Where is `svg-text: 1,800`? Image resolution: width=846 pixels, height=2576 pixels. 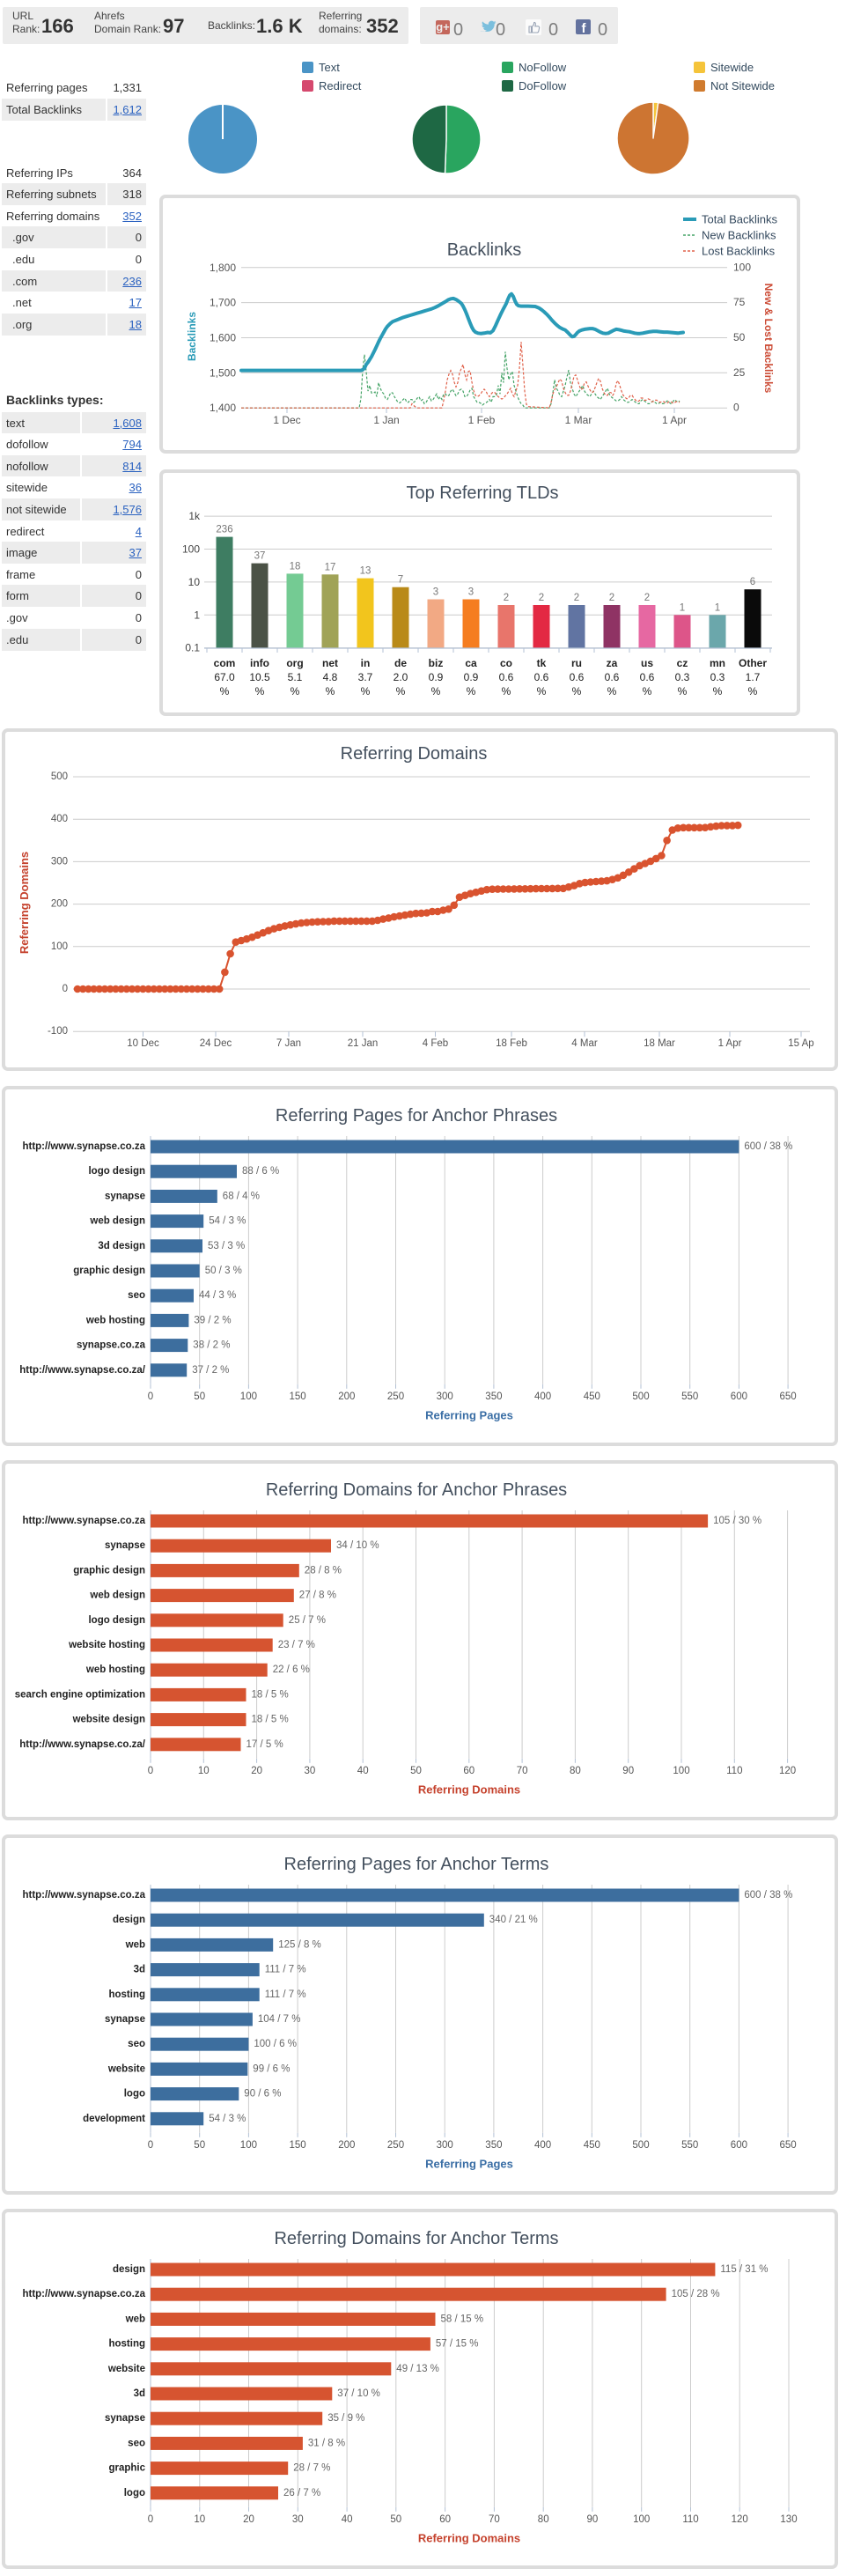
svg-text: 1,800 is located at coordinates (223, 268).